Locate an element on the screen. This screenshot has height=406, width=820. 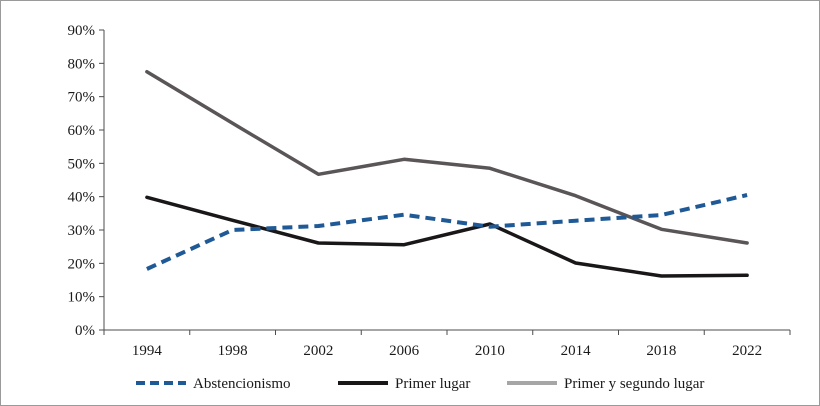
series-line-abstencionismo is located at coordinates (447, 232).